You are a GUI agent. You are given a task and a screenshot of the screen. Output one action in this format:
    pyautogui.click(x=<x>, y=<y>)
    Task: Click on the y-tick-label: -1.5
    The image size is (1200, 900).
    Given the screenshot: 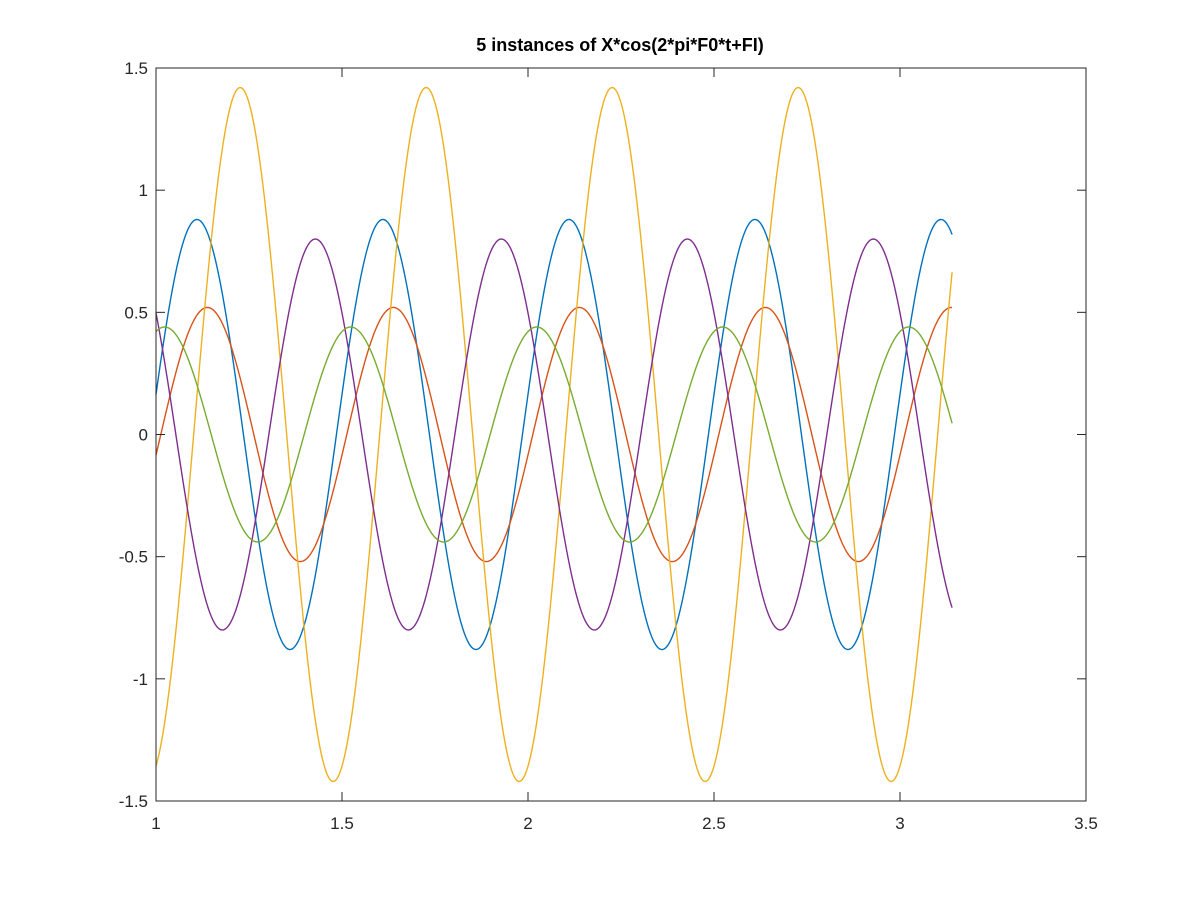 What is the action you would take?
    pyautogui.click(x=133, y=801)
    